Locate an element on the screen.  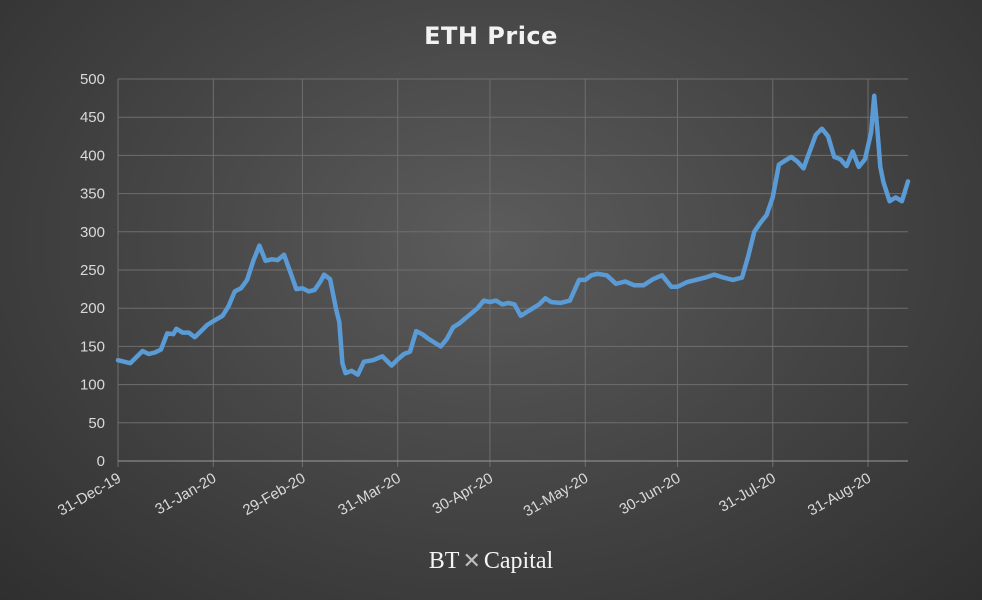
y-tick-label: 0 is located at coordinates (101, 461).